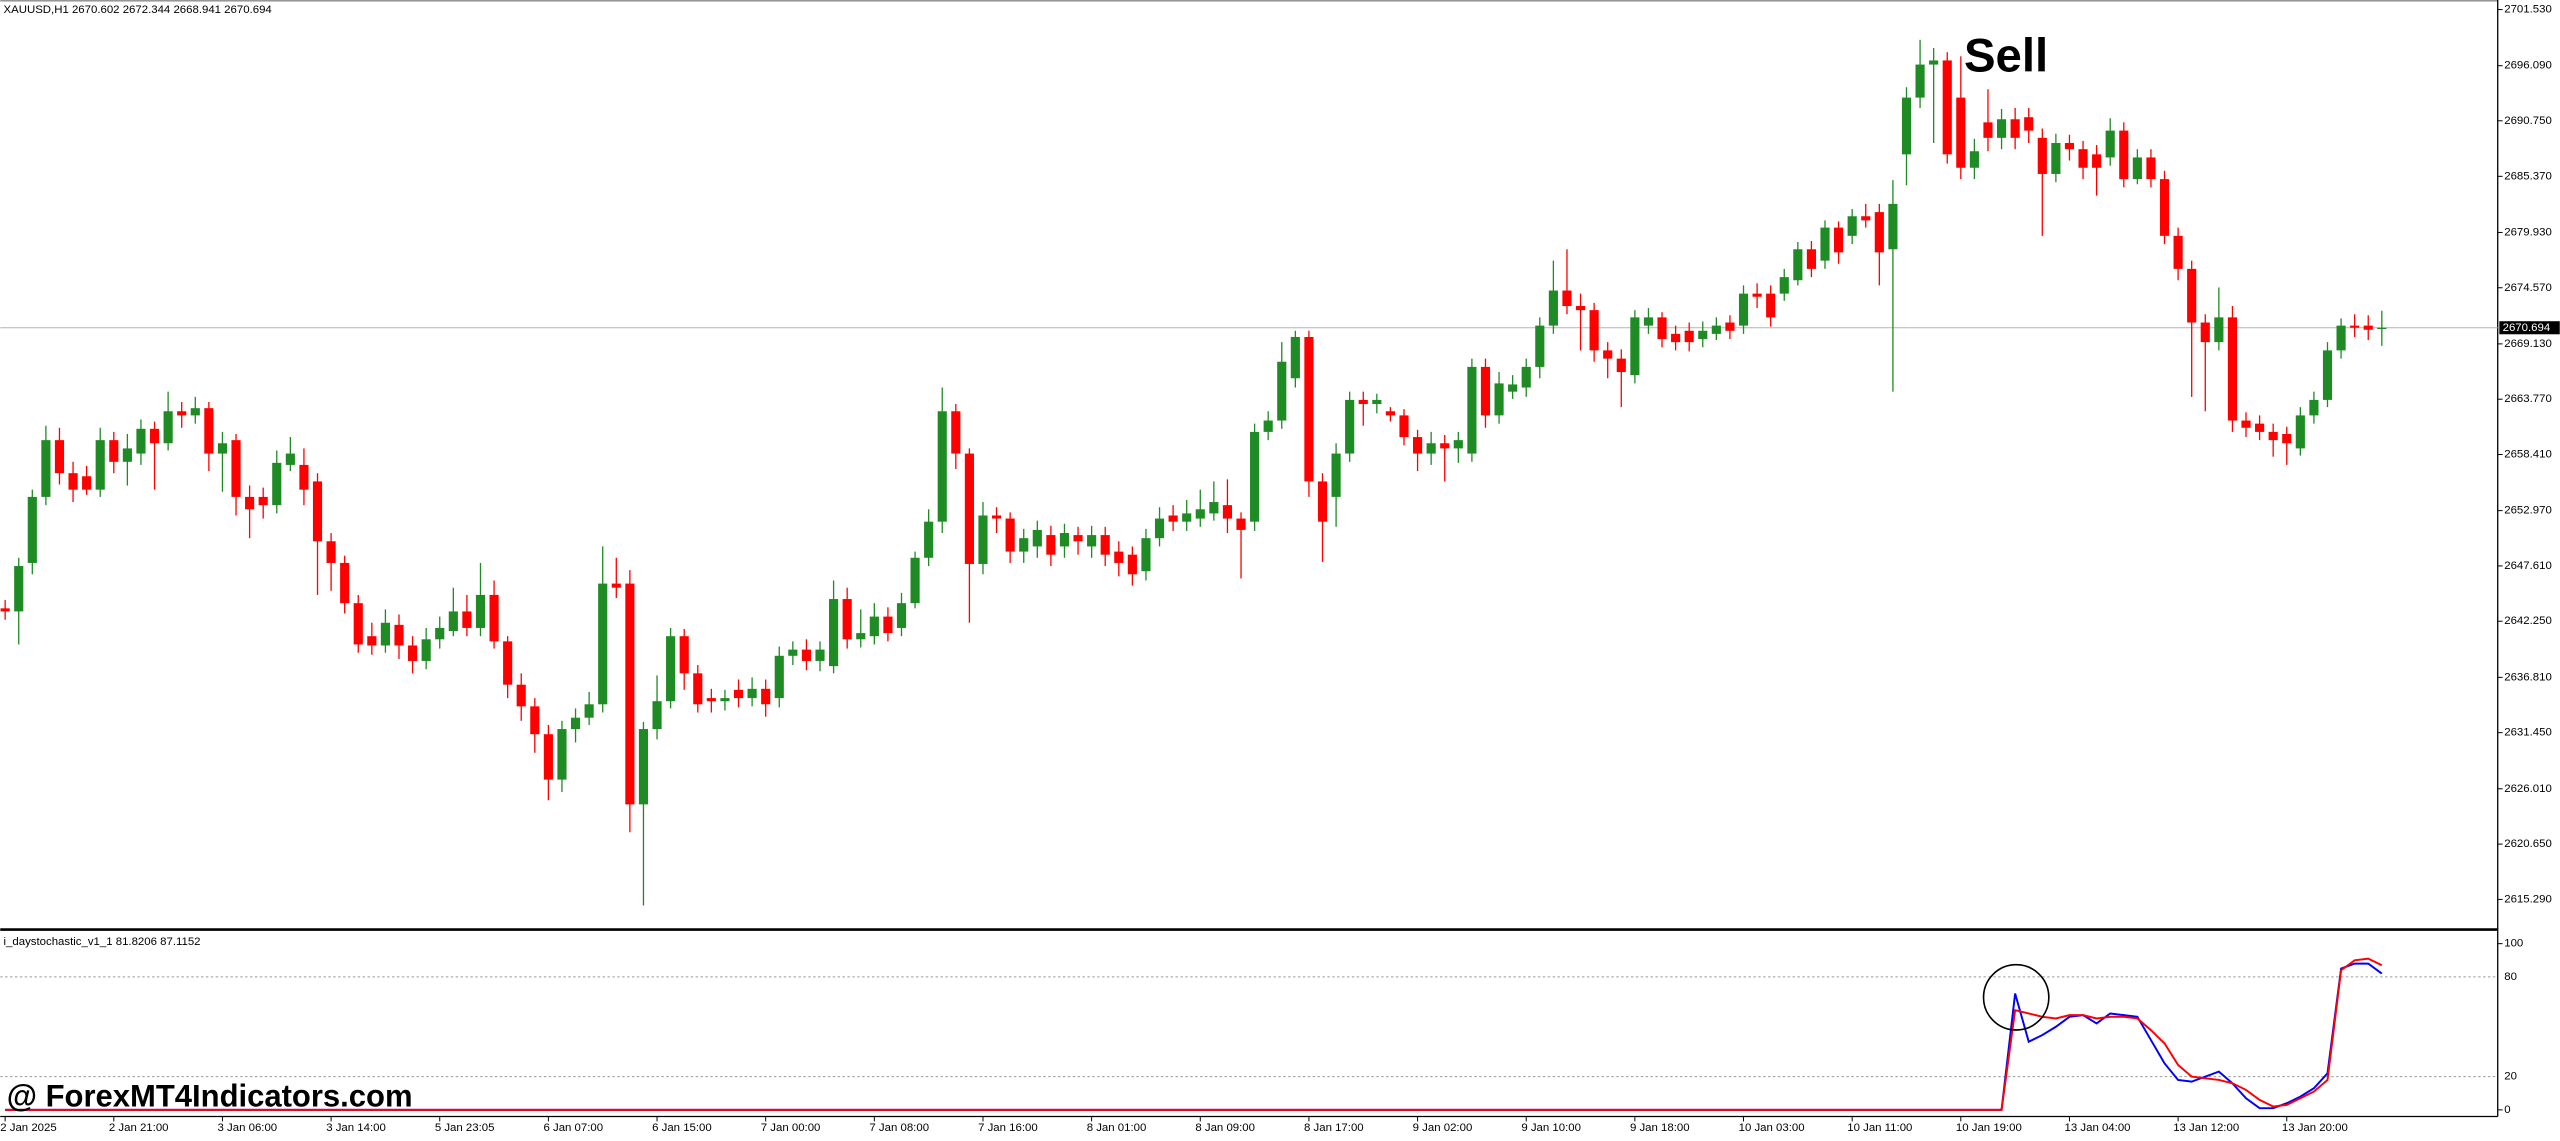 The height and width of the screenshot is (1141, 2560). Describe the element at coordinates (2528, 176) in the screenshot. I see `price-tick-label: 2685.370` at that location.